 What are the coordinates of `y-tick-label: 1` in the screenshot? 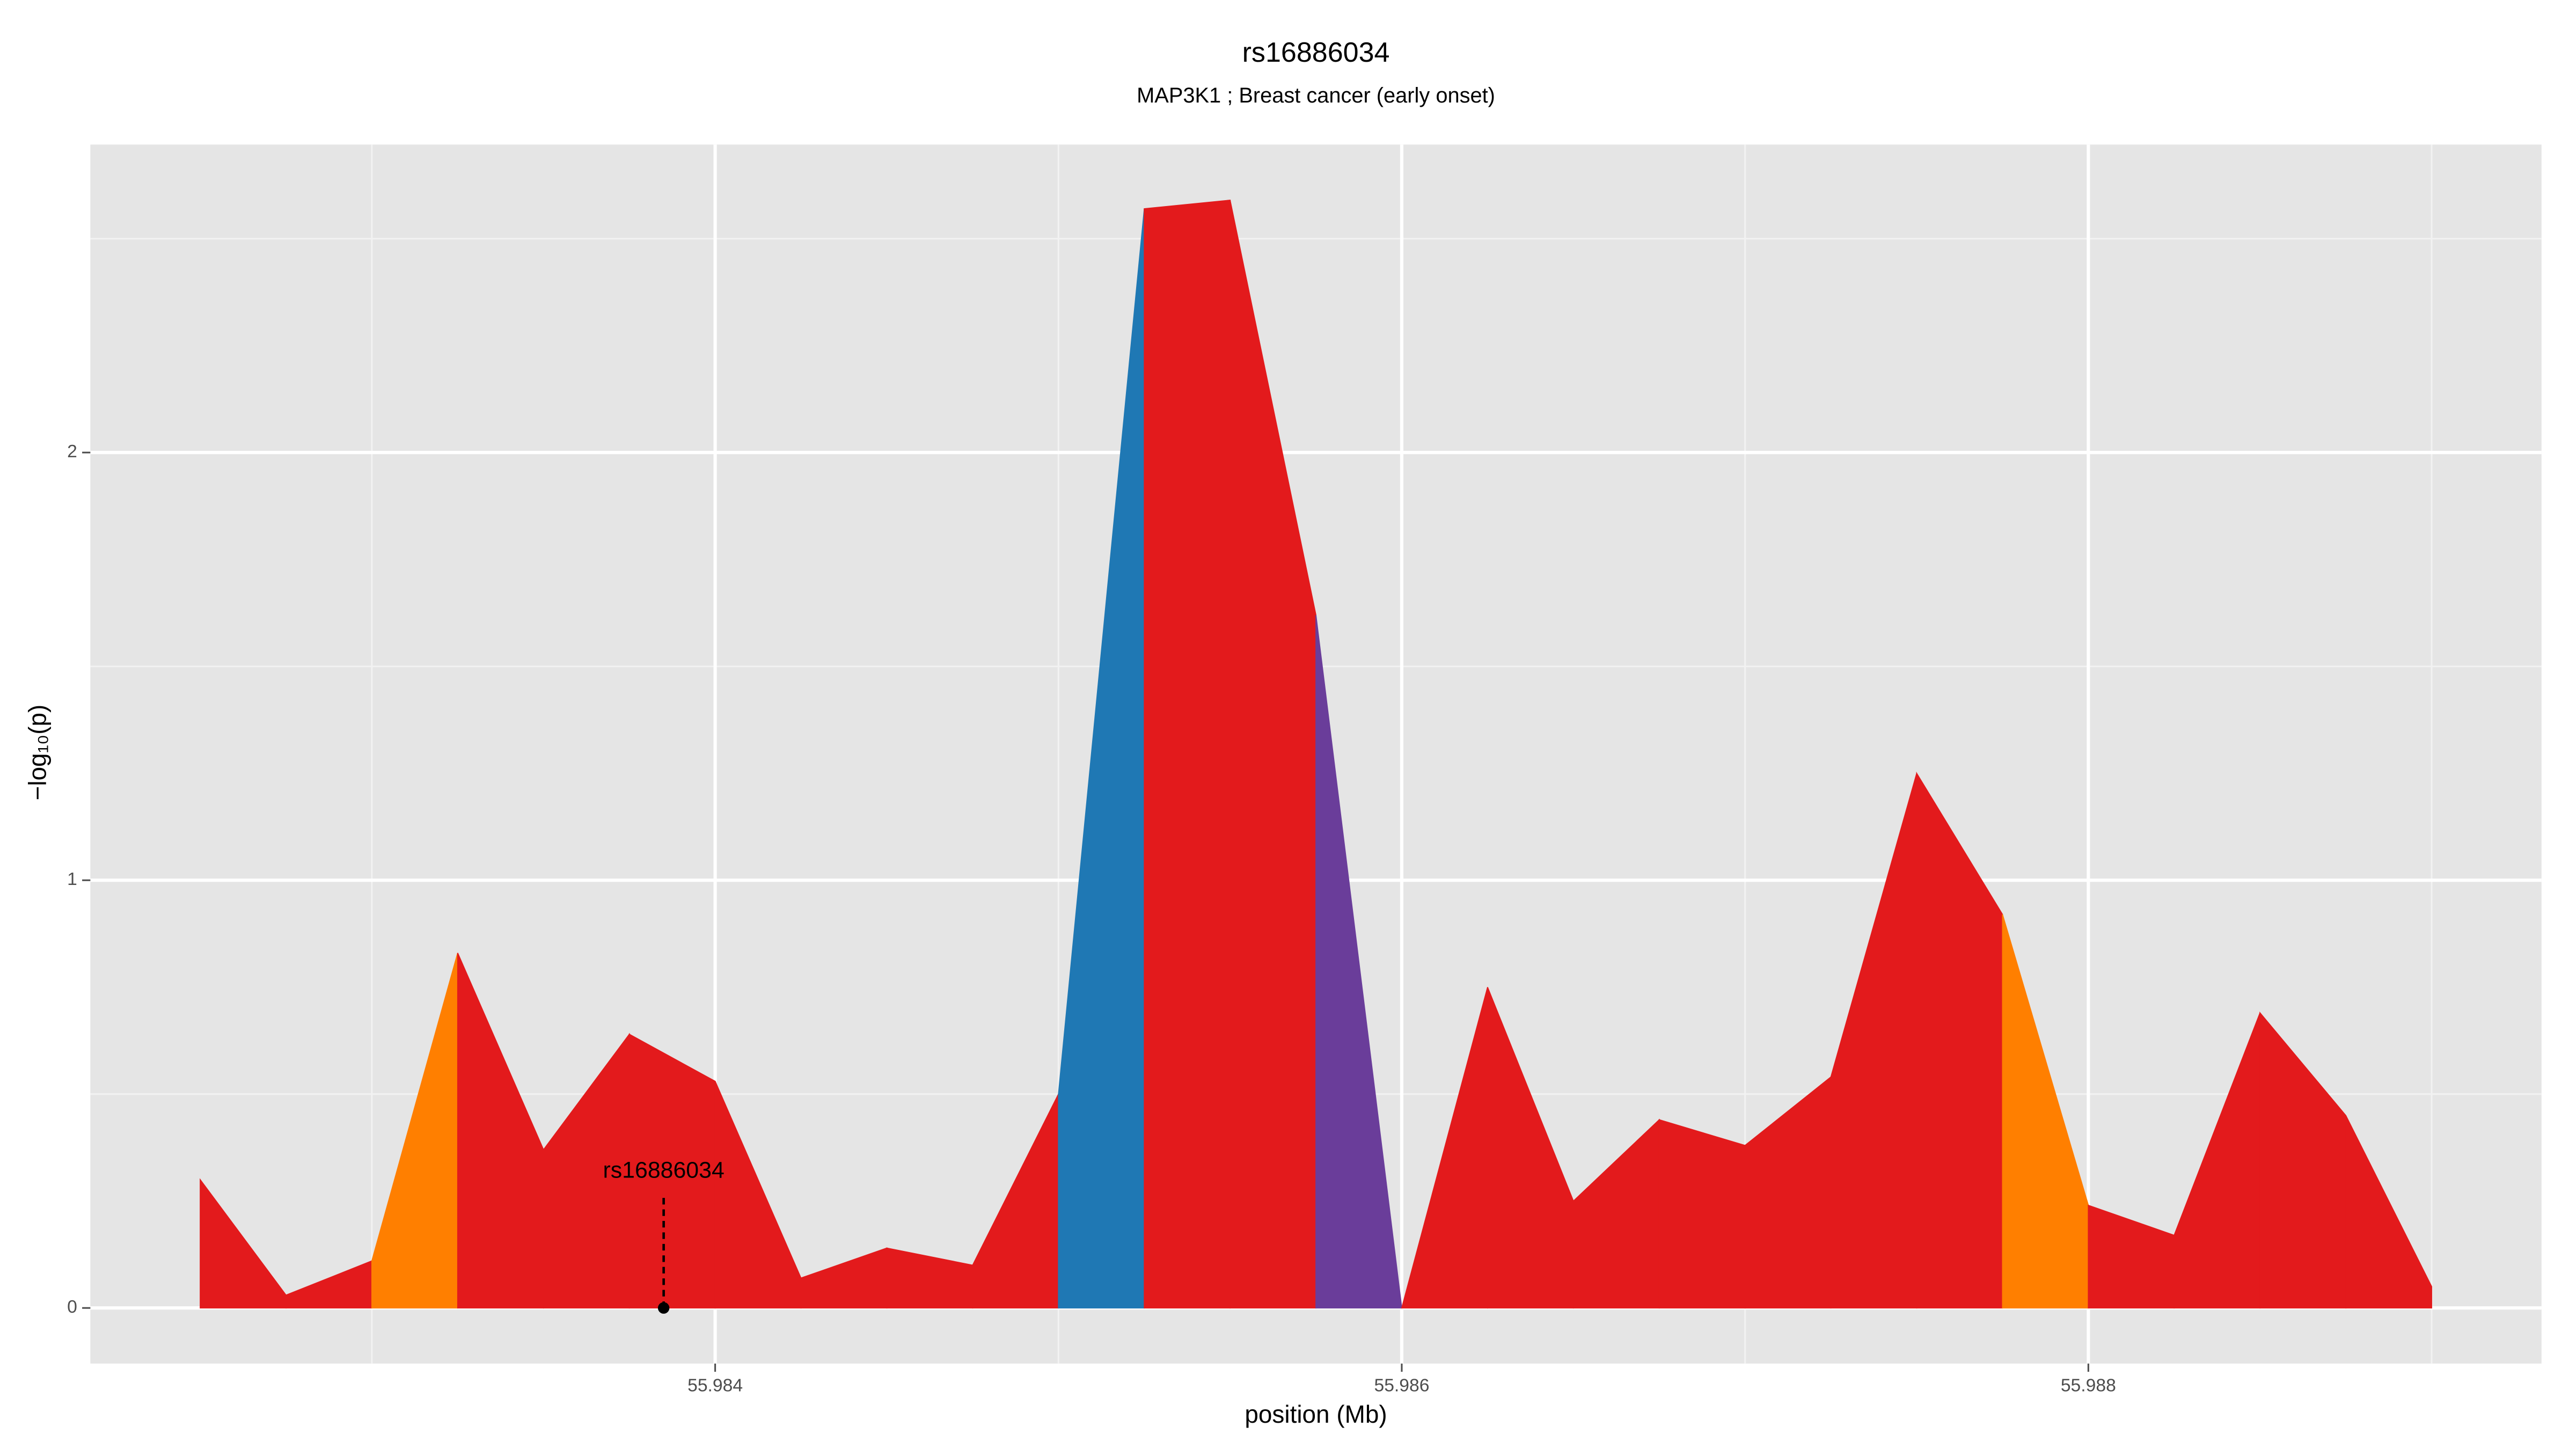 It's located at (72, 879).